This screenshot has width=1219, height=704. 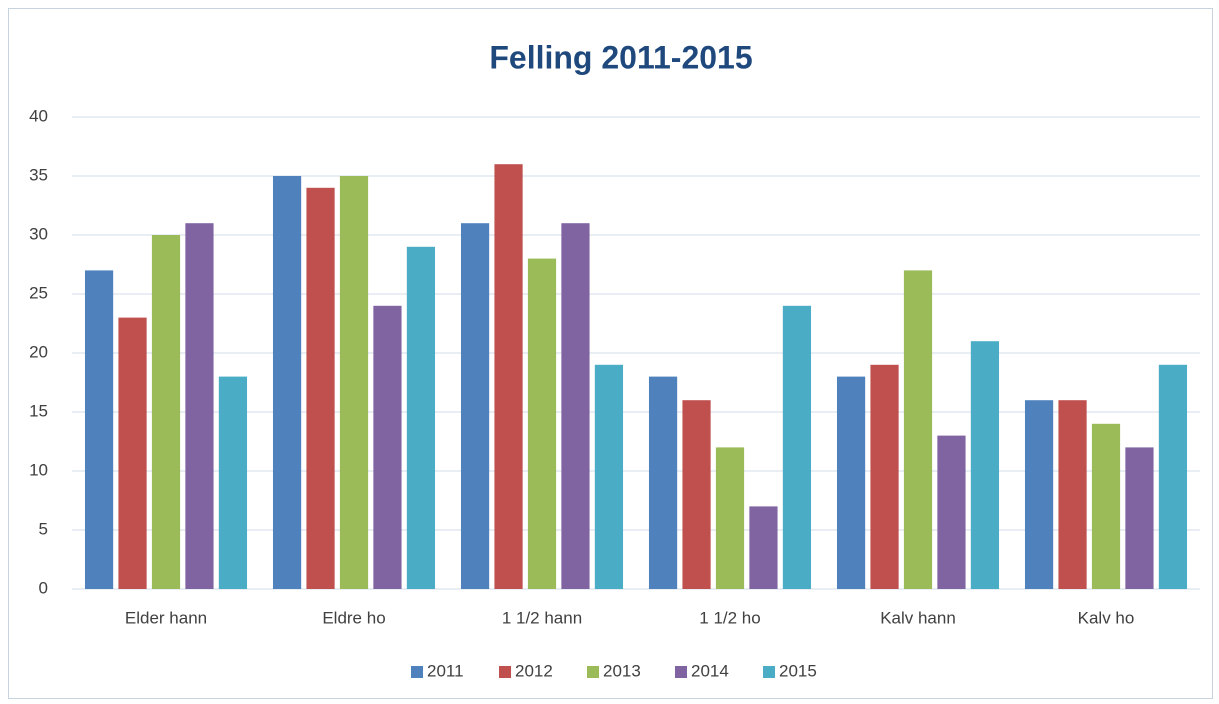 What do you see at coordinates (534, 670) in the screenshot?
I see `legend-label: 2012` at bounding box center [534, 670].